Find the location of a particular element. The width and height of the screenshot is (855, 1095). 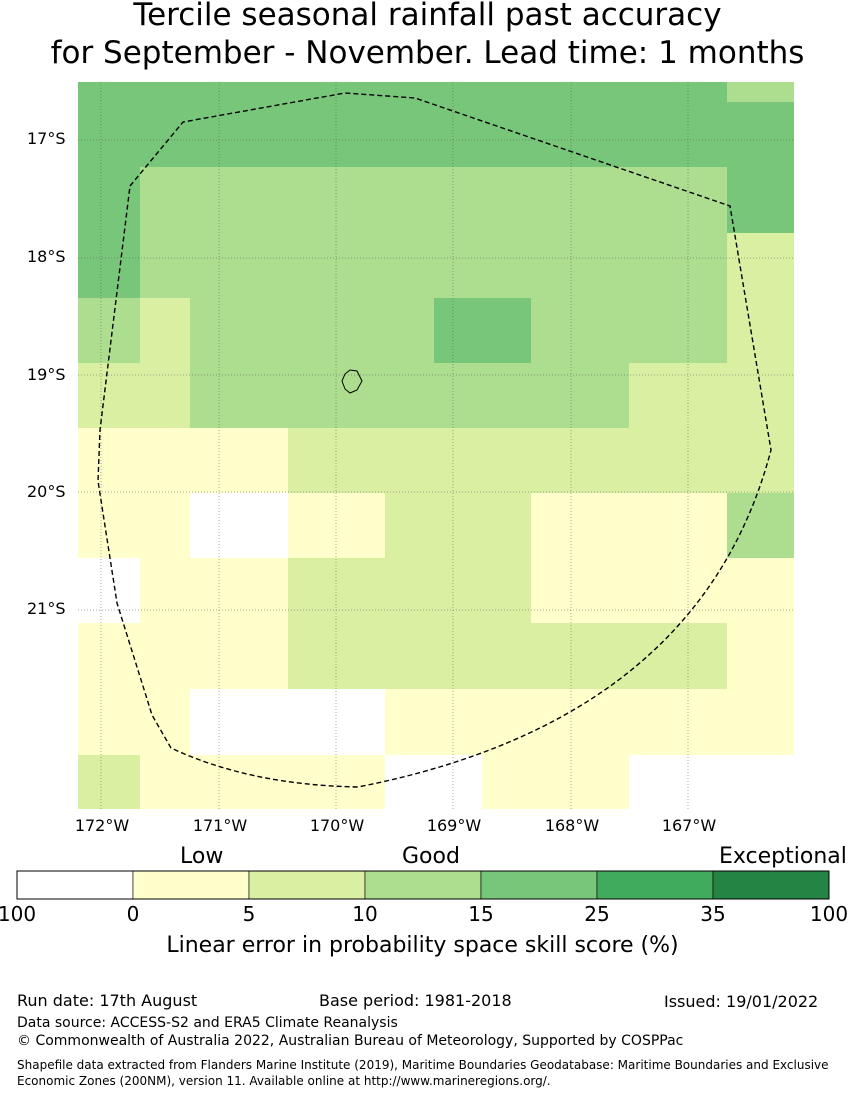

colorbar-tick: 100 is located at coordinates (829, 914).